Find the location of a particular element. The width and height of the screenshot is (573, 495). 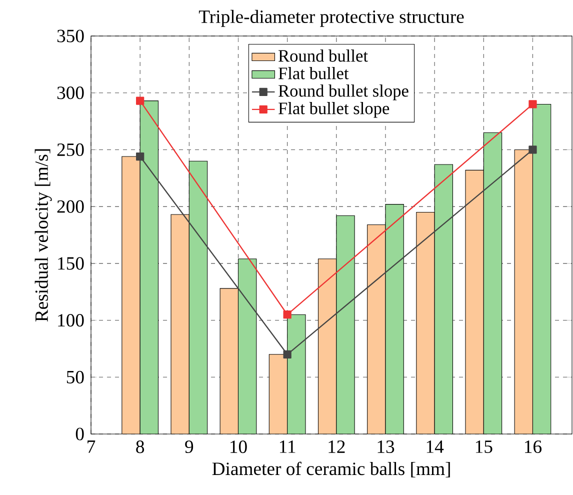

legend-label: Flat bullet slope is located at coordinates (334, 110).